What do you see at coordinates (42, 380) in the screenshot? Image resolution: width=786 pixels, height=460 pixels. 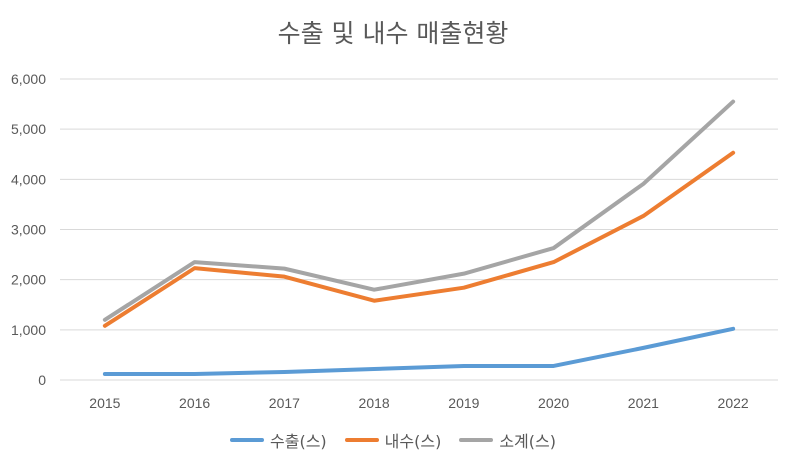 I see `y-tick-label: 0` at bounding box center [42, 380].